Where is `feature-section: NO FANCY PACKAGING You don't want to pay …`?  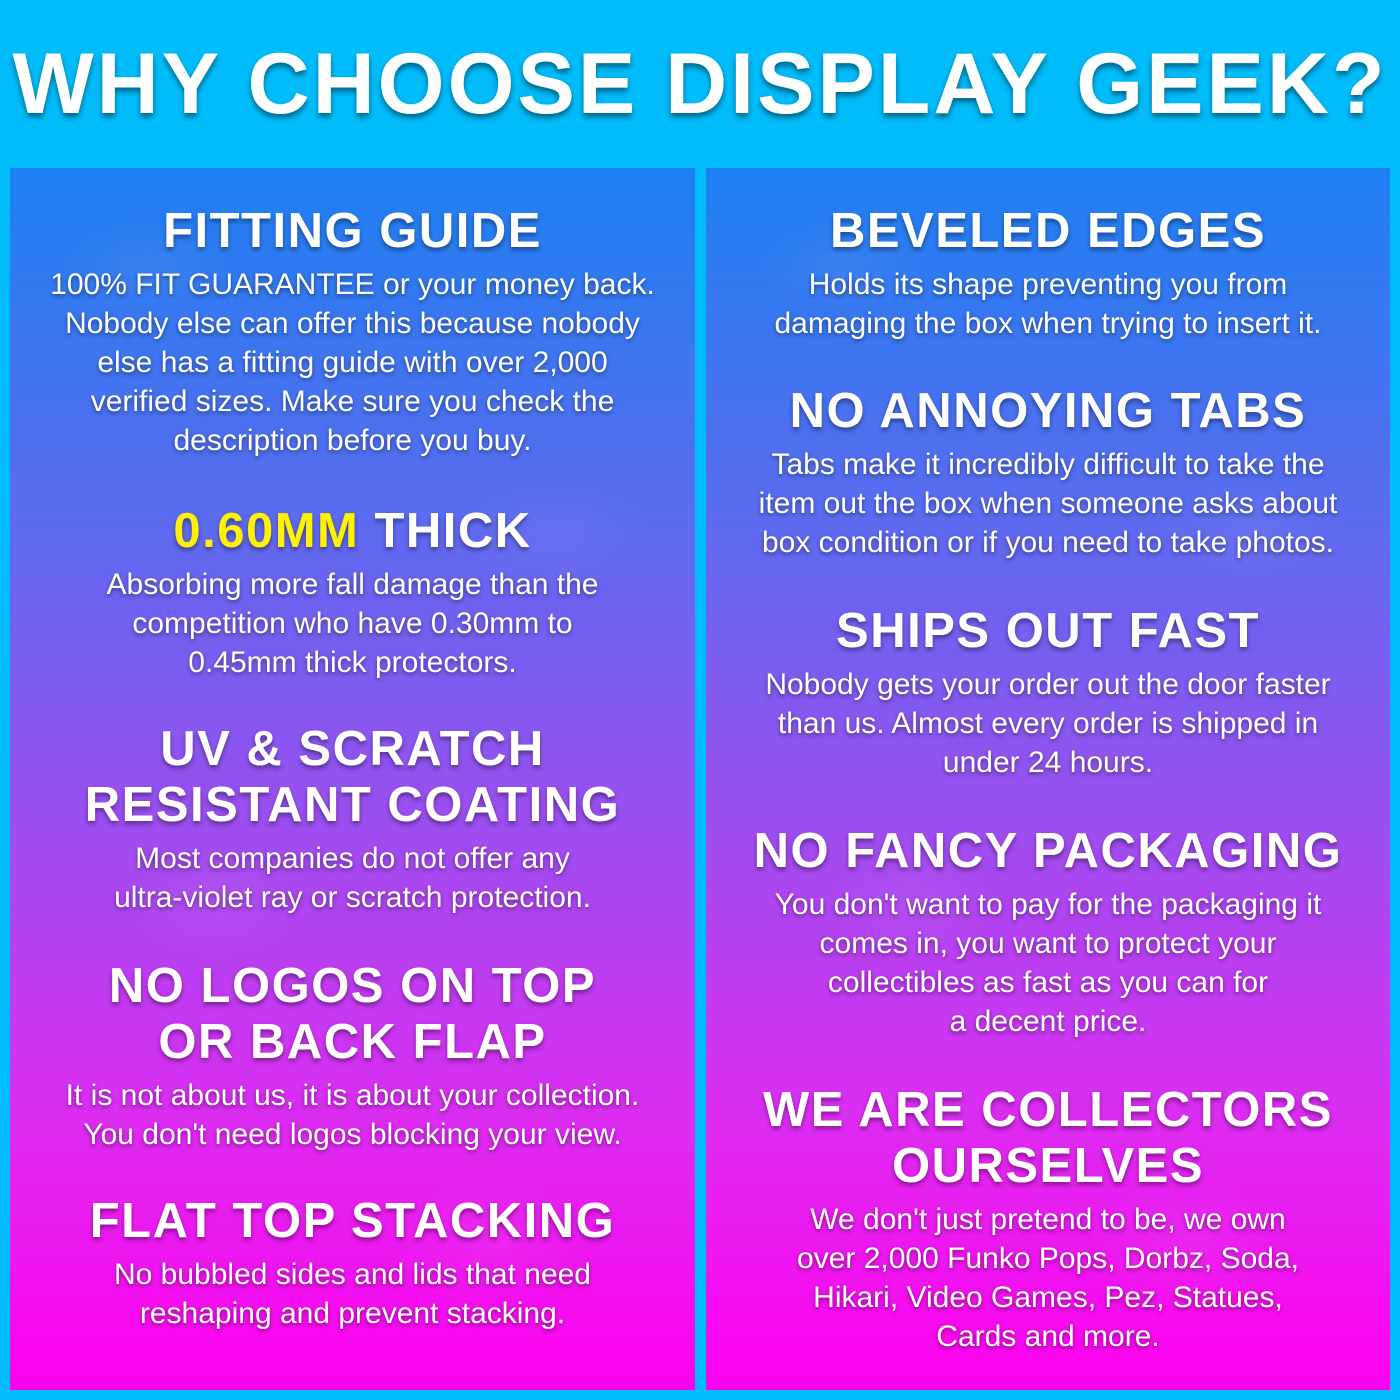
feature-section: NO FANCY PACKAGING You don't want to pay … is located at coordinates (1048, 932).